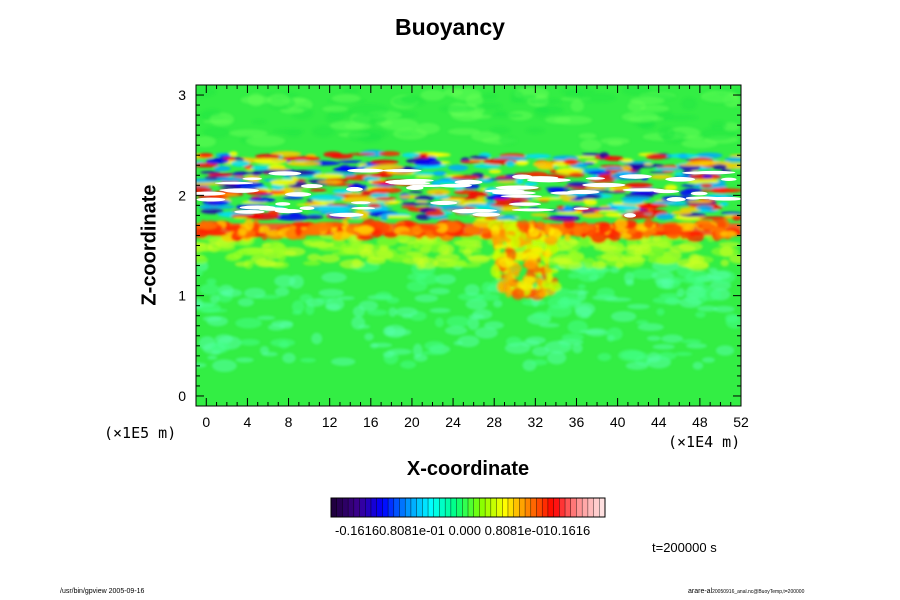 The height and width of the screenshot is (600, 900). I want to click on colorbar-frame, so click(468, 507).